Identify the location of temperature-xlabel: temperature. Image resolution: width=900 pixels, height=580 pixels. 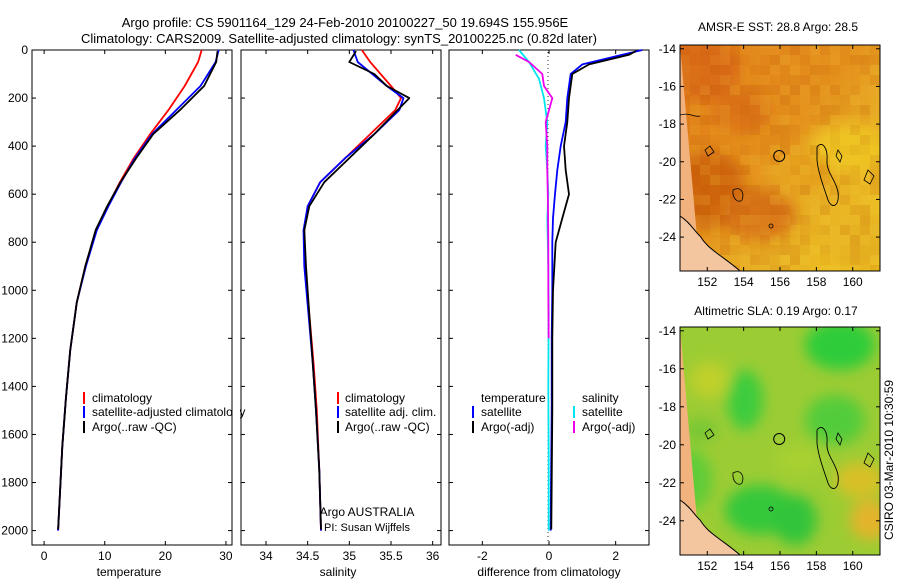
(129, 572).